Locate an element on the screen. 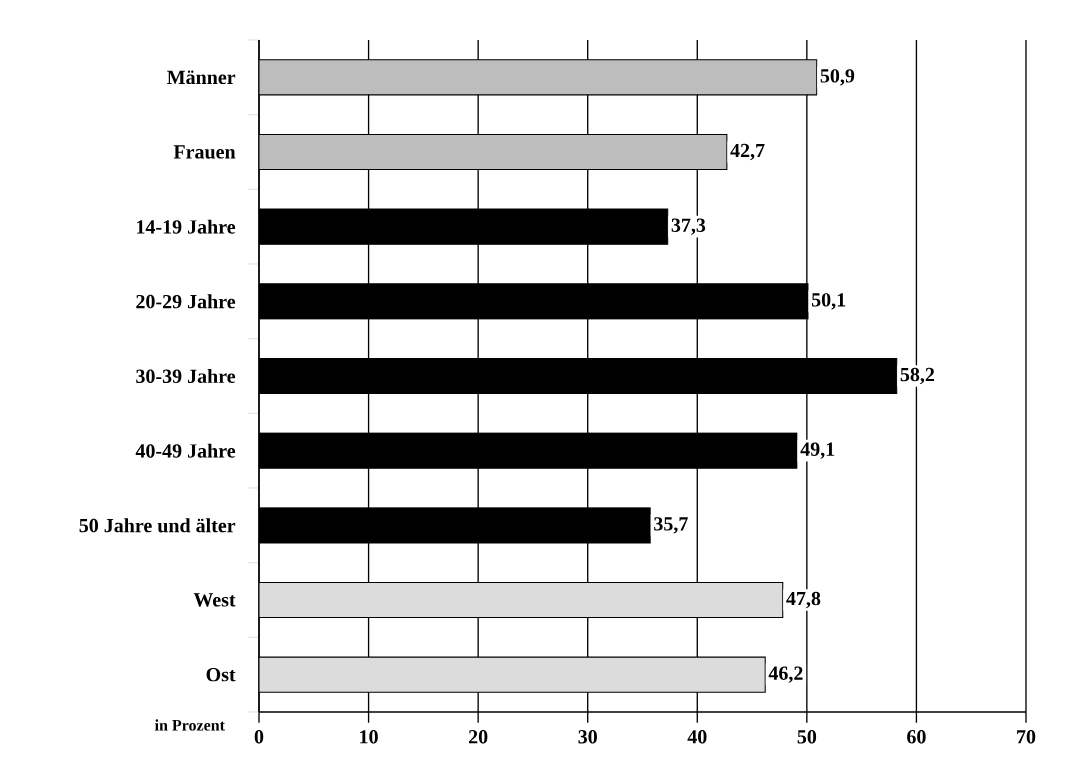 The width and height of the screenshot is (1072, 762). x-tick-label: 10 is located at coordinates (369, 737).